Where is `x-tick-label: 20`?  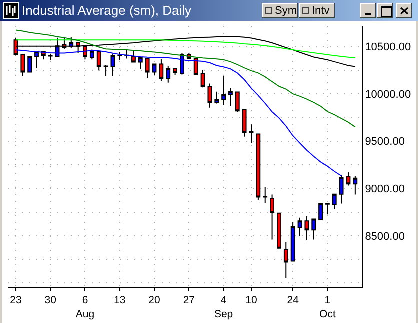
x-tick-label: 20 is located at coordinates (154, 300).